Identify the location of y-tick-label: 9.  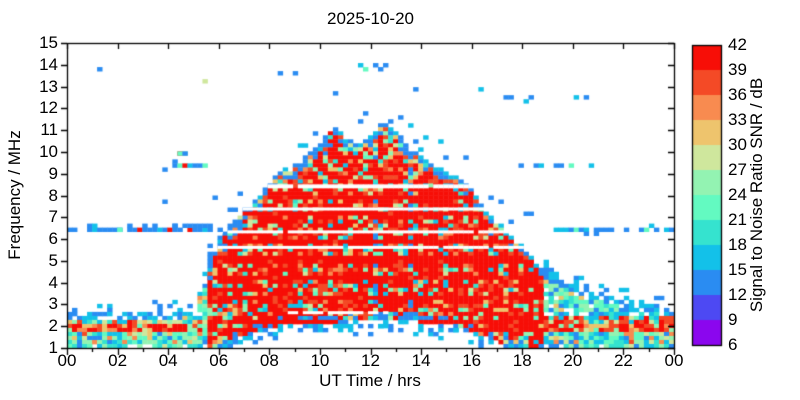
(53, 173).